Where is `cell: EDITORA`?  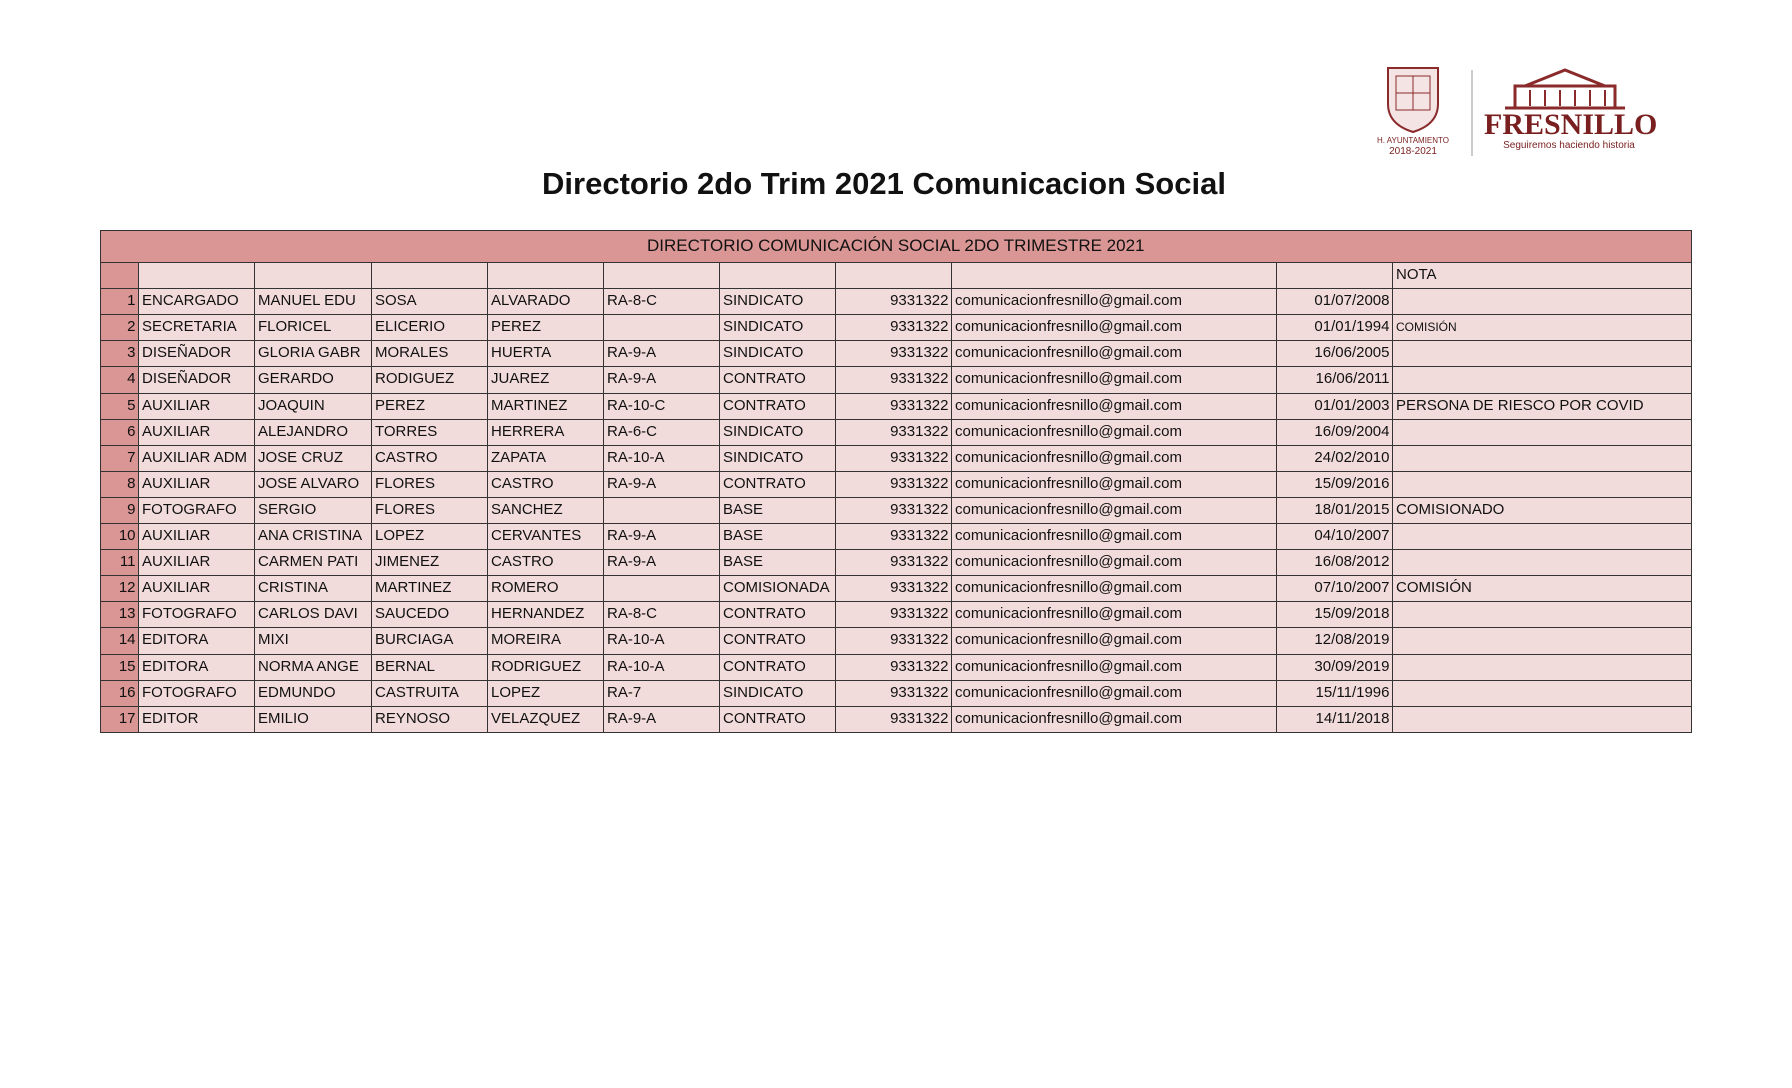
cell: EDITORA is located at coordinates (197, 667).